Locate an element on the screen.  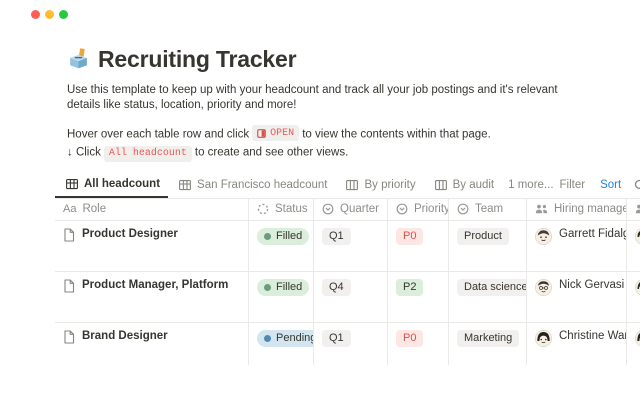
quarter-pill: Q4 is located at coordinates (336, 287).